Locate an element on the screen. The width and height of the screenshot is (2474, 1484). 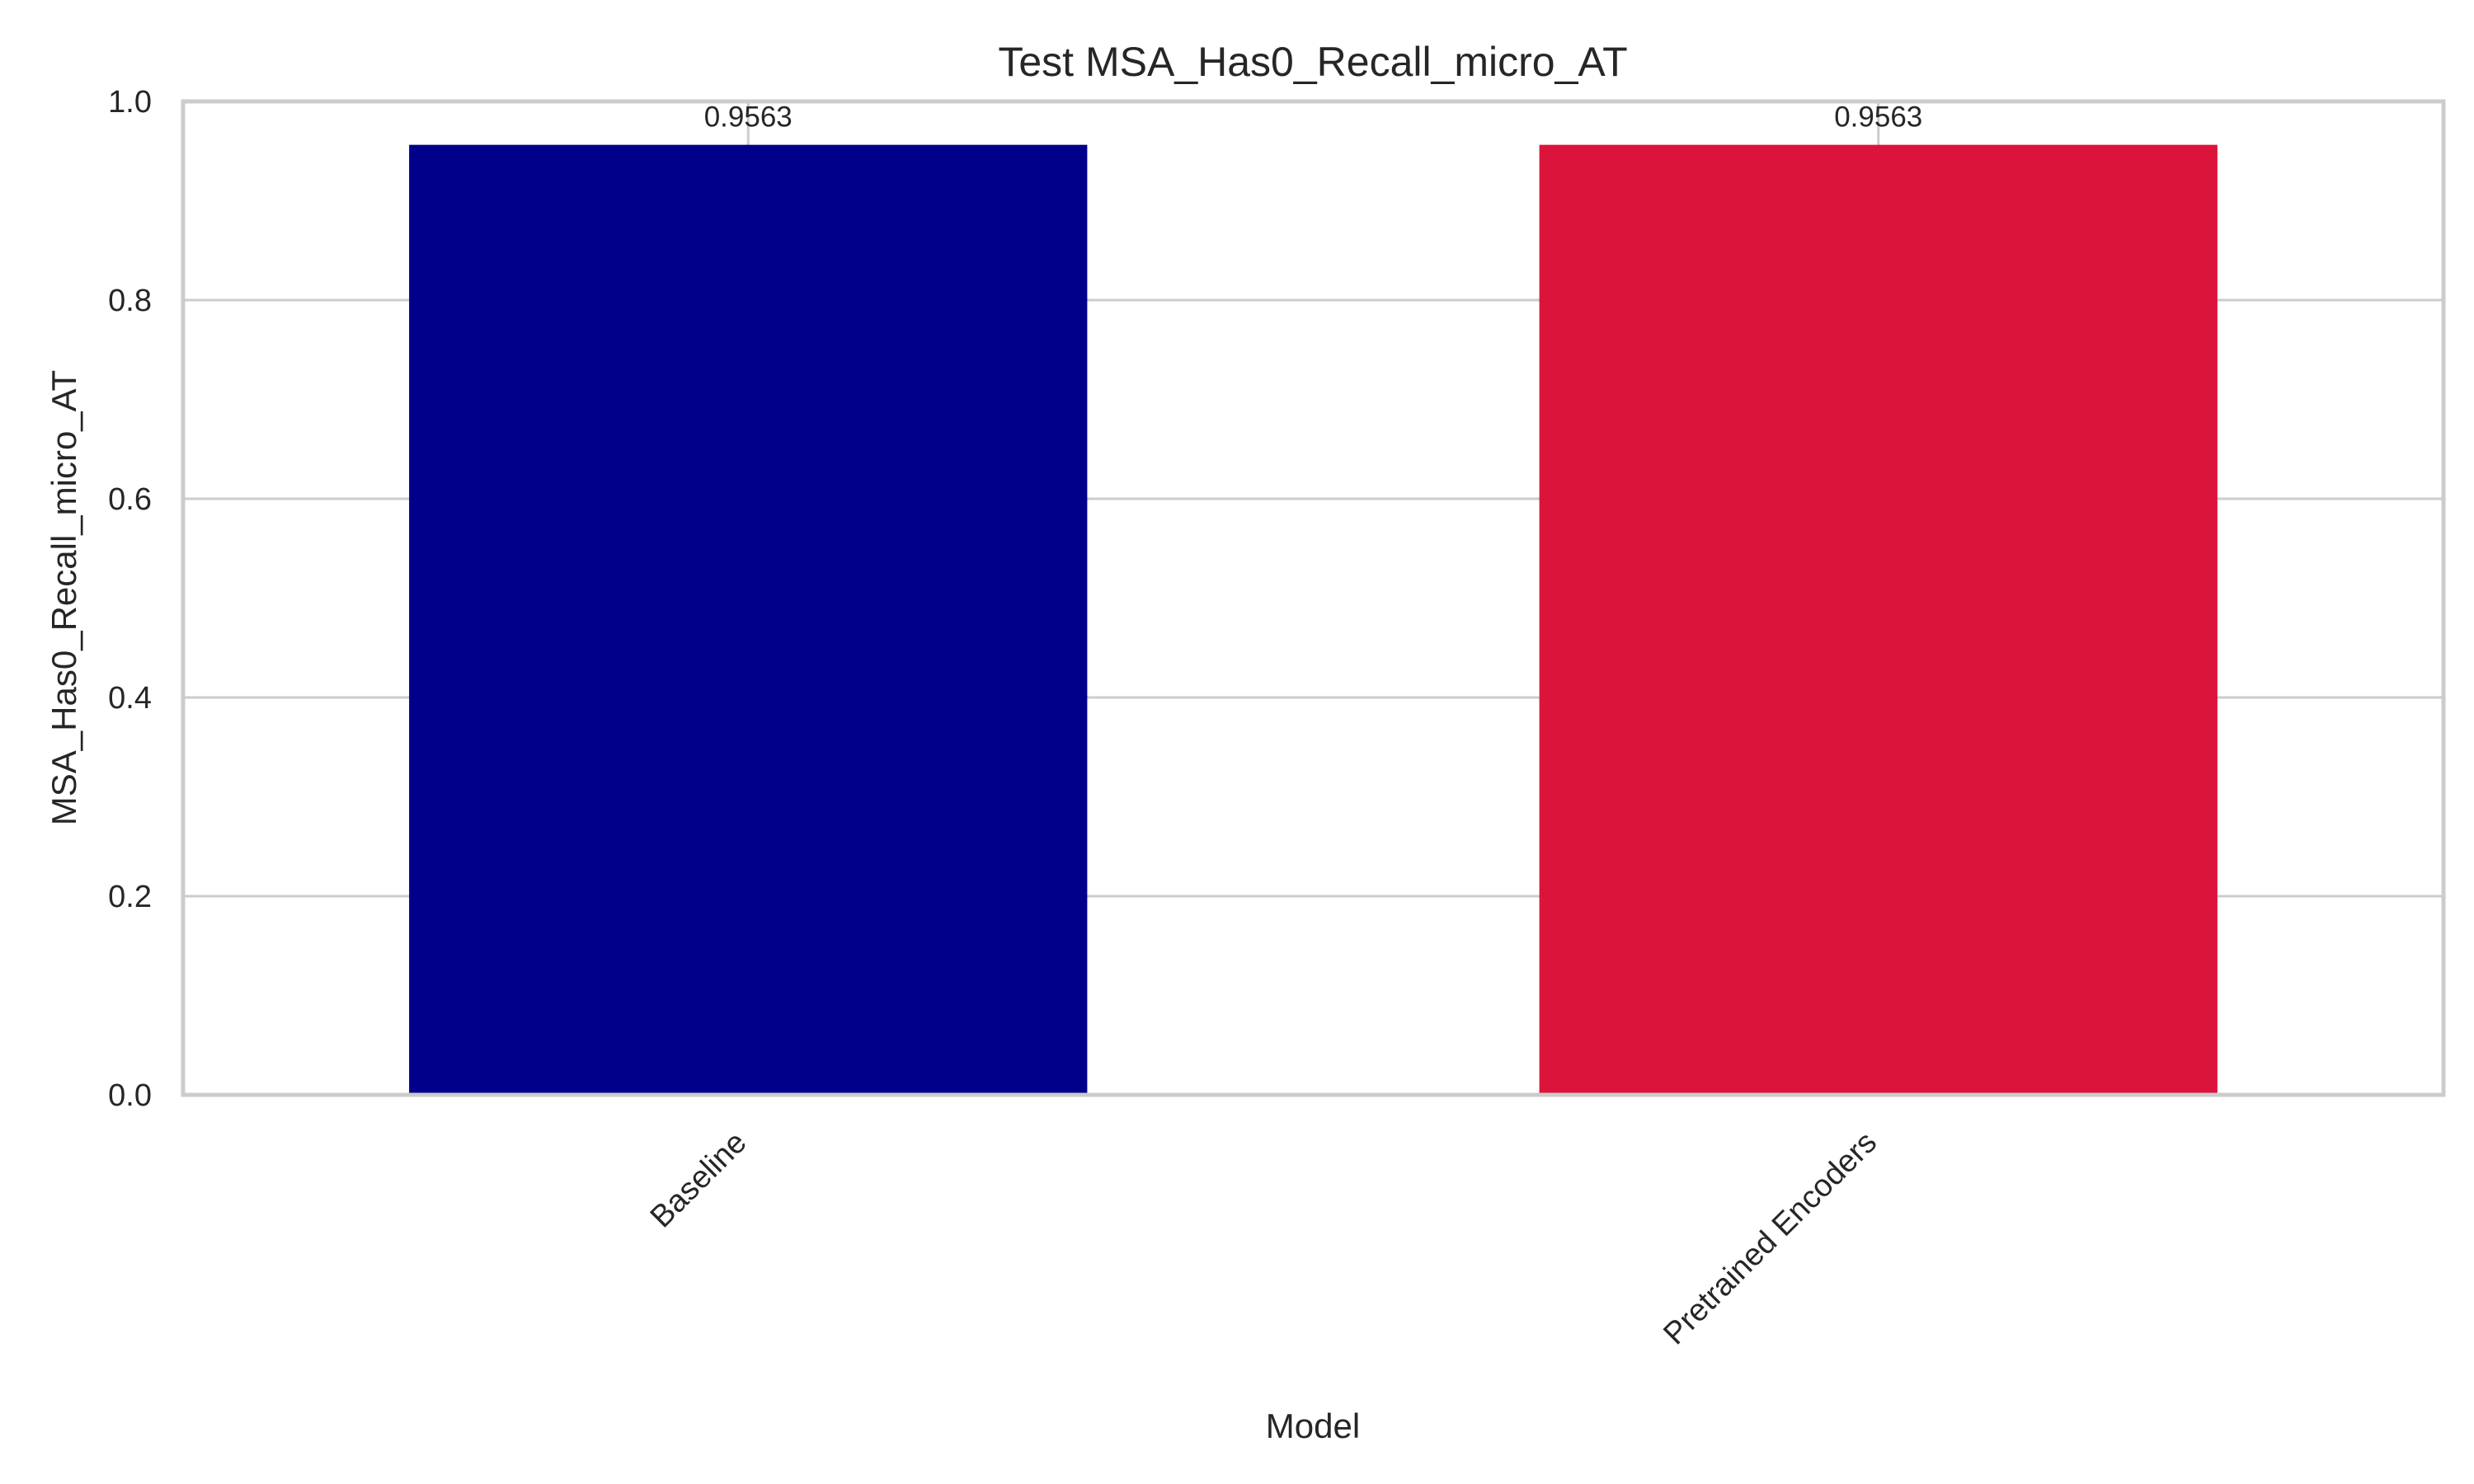
y-axis-ticks: 0.0 0.2 0.4 0.6 0.8 1.0 is located at coordinates (130, 599).